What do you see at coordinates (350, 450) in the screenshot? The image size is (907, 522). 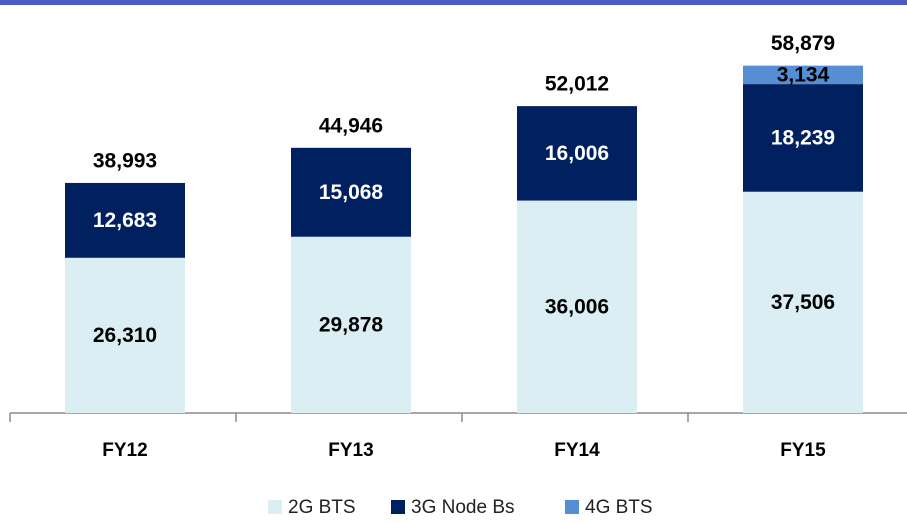 I see `x-tick-label: FY13` at bounding box center [350, 450].